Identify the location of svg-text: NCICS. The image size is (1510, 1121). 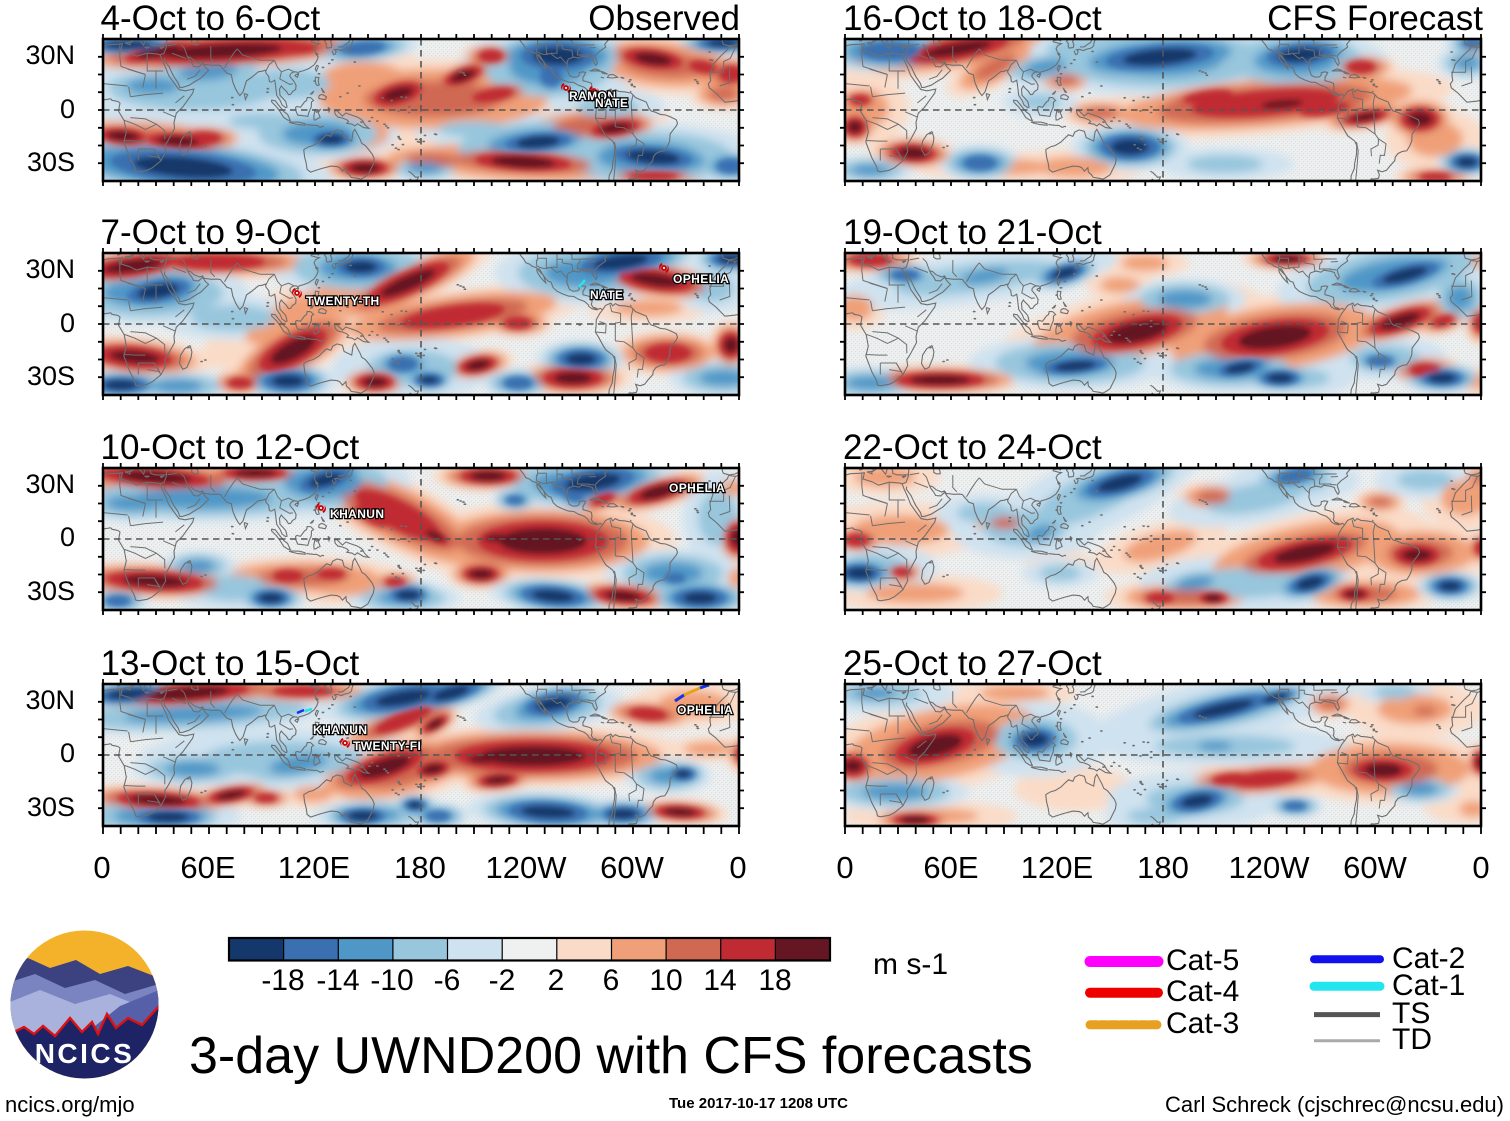
(85, 1053).